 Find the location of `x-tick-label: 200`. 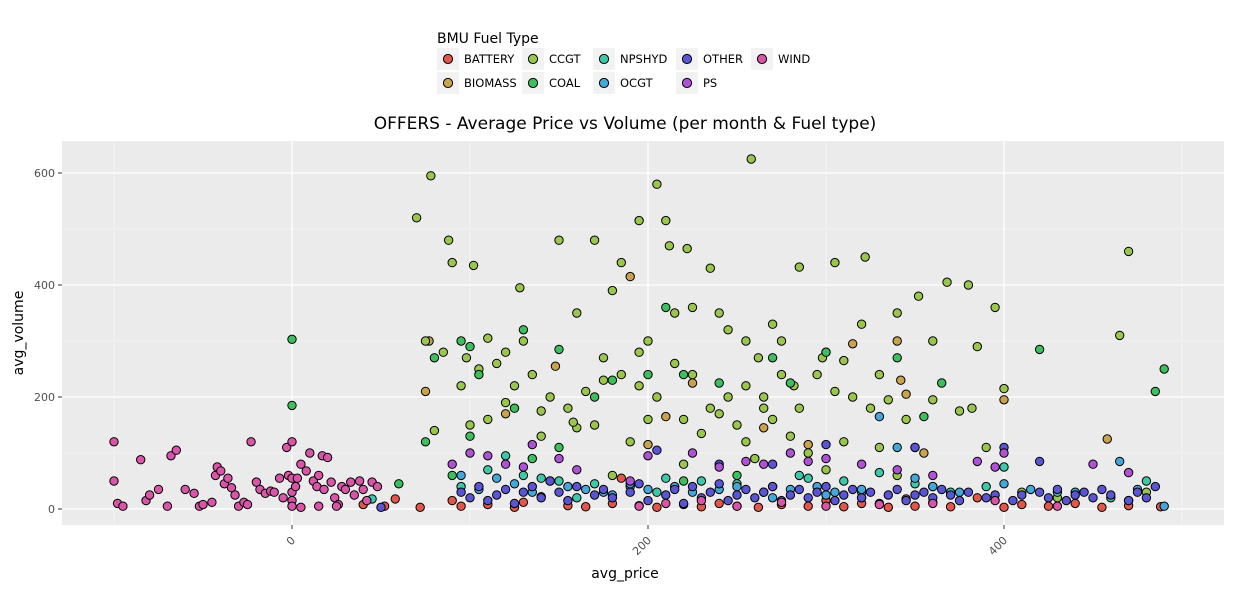

x-tick-label: 200 is located at coordinates (642, 546).